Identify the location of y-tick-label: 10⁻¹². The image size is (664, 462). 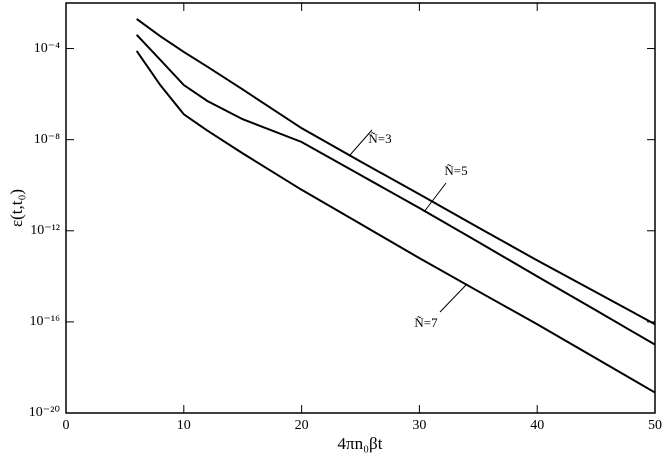
(45, 230).